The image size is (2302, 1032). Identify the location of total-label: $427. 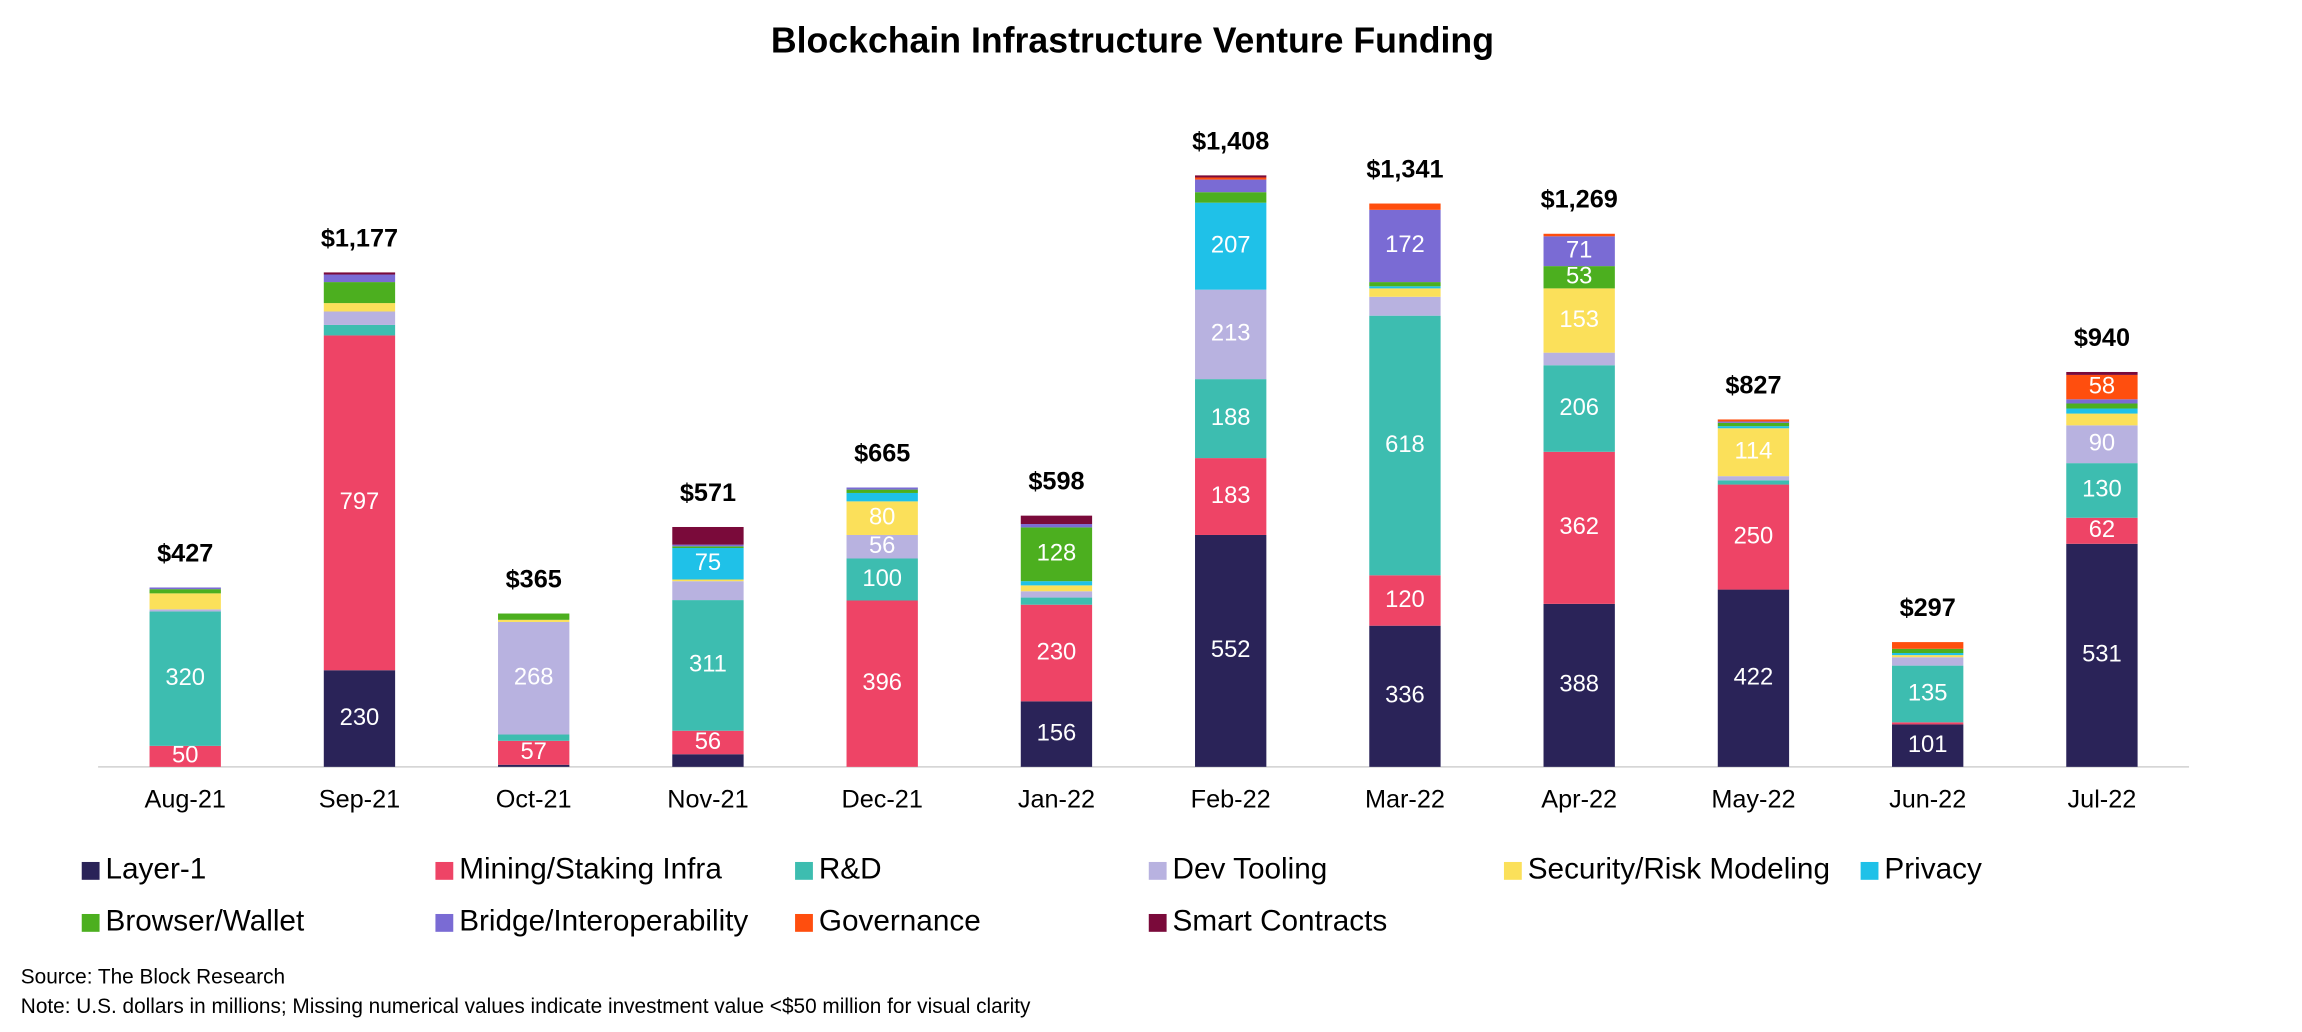
(185, 553).